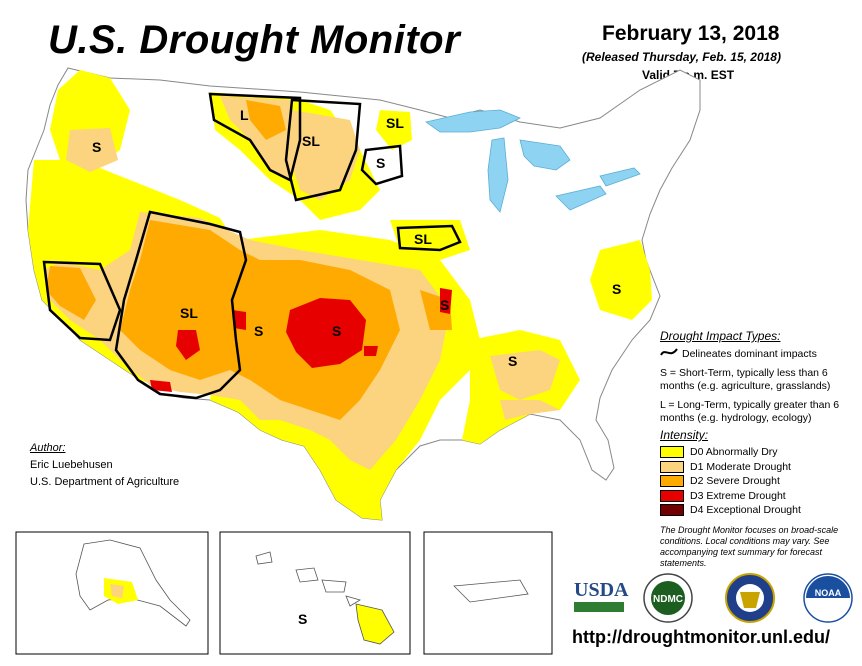 Image resolution: width=862 pixels, height=666 pixels. I want to click on delineates-row: Delineates dominant impacts, so click(760, 354).